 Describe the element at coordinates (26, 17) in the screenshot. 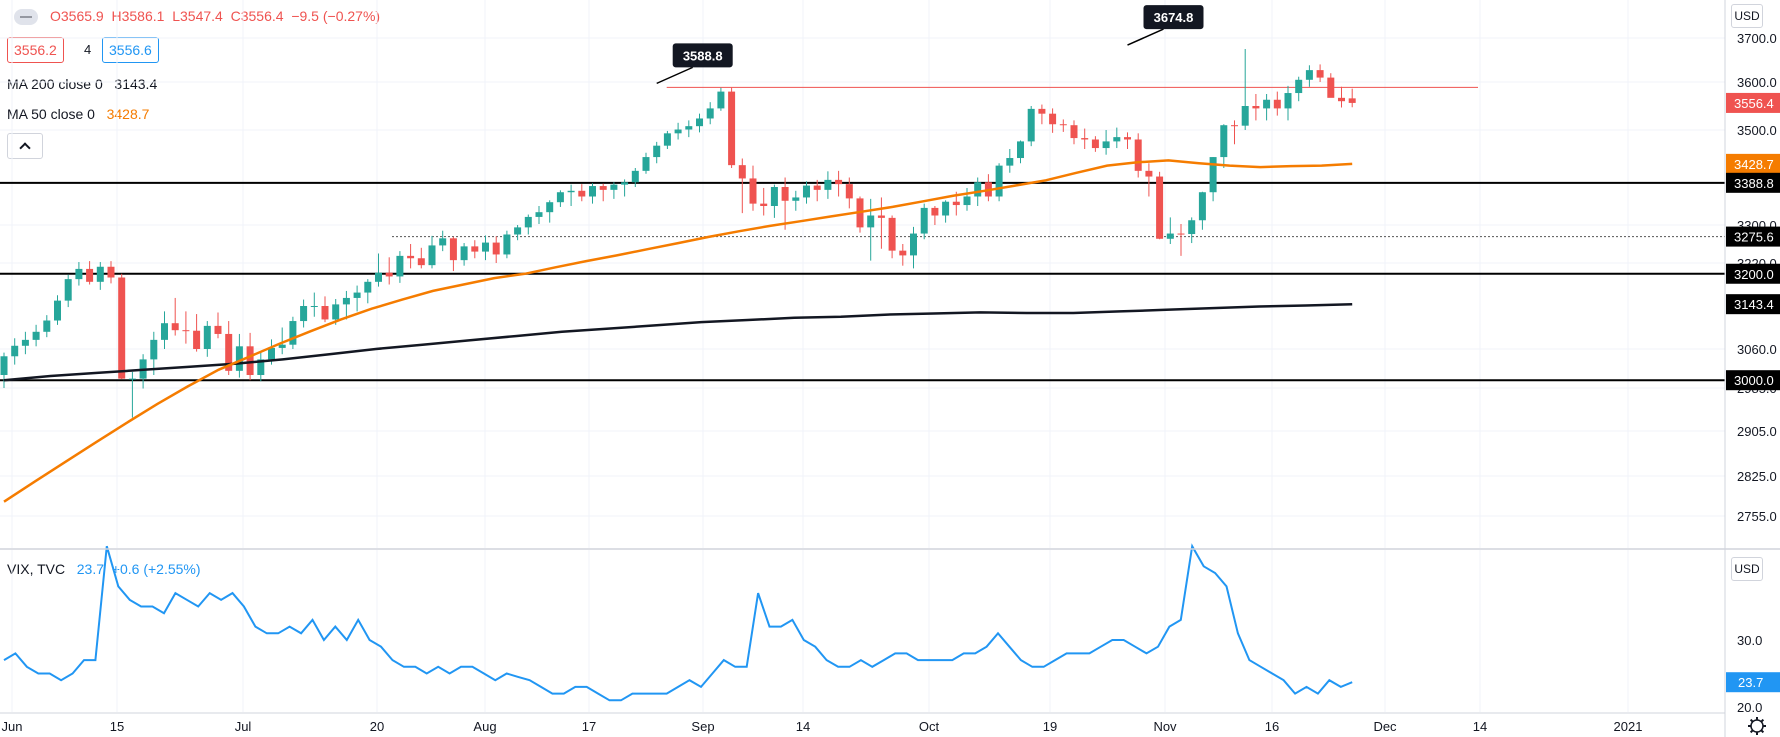

I see `legend-menu-icon` at that location.